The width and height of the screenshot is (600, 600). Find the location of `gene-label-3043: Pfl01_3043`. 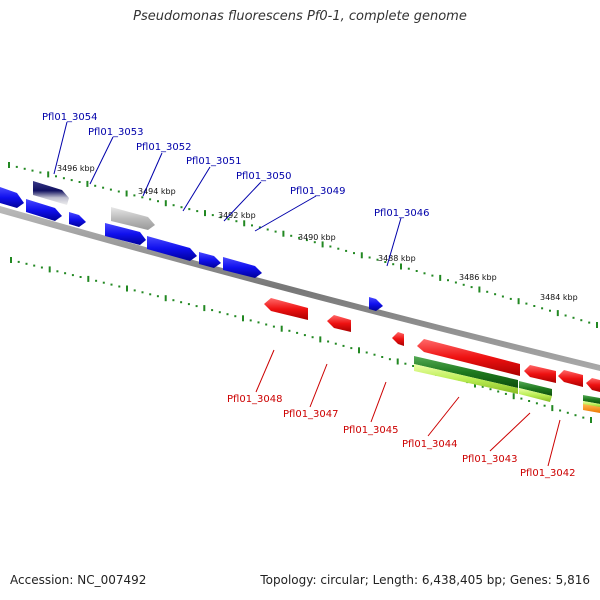

gene-label-3043: Pfl01_3043 is located at coordinates (490, 459).